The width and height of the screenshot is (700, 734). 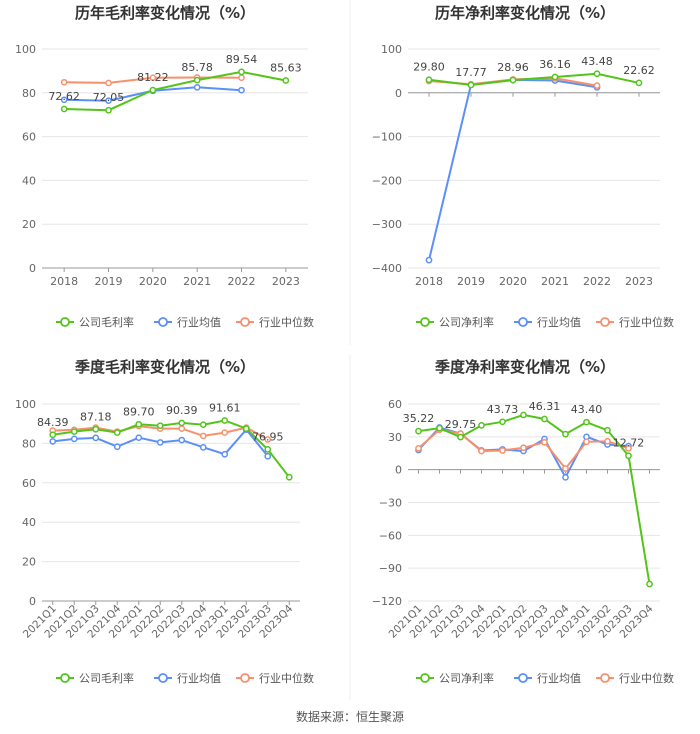 What do you see at coordinates (395, 437) in the screenshot?
I see `y-tick-label: 30` at bounding box center [395, 437].